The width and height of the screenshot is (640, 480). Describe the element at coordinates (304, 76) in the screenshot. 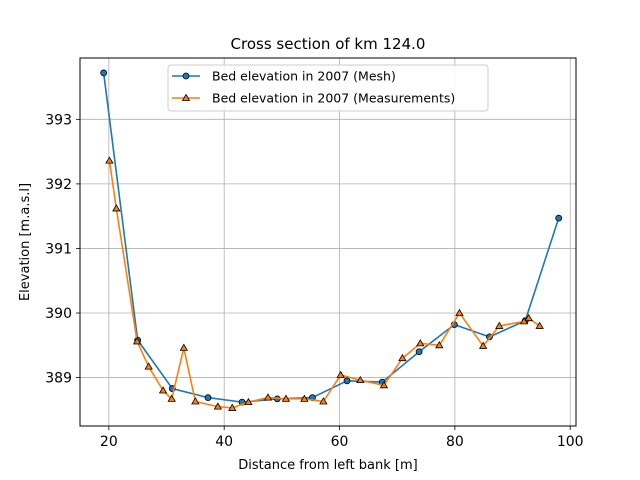

I see `legend-mesh-label: Bed elevation in 2007 (Mesh)` at that location.